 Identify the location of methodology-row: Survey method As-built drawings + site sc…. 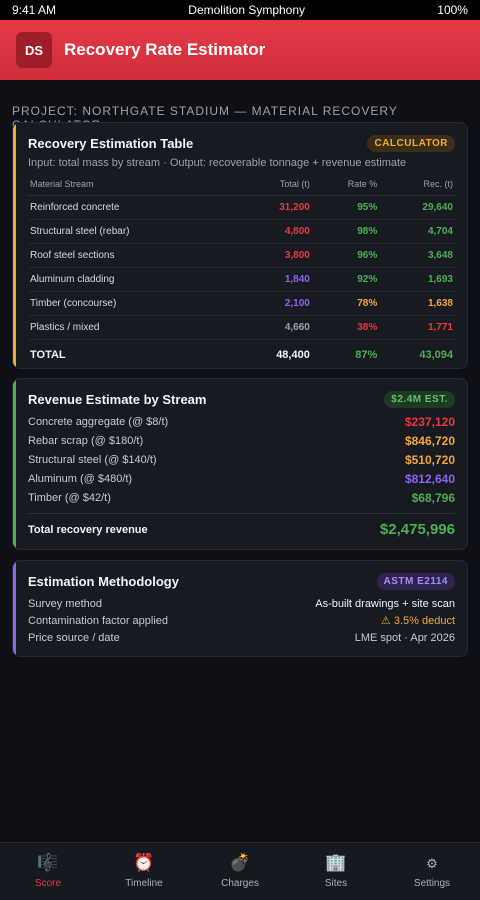
(241, 603).